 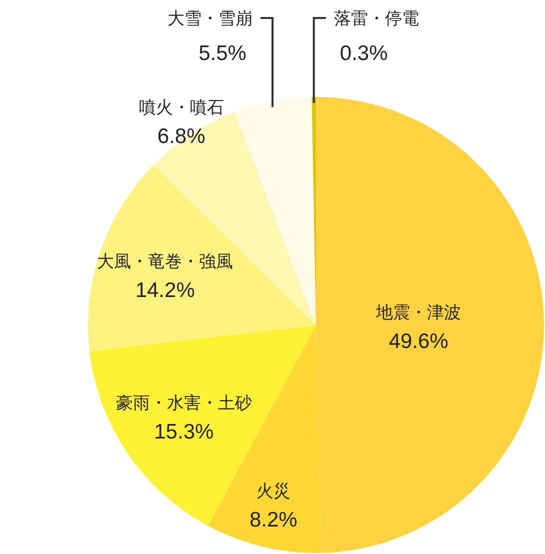 I want to click on data-label: 6.8%, so click(x=181, y=136).